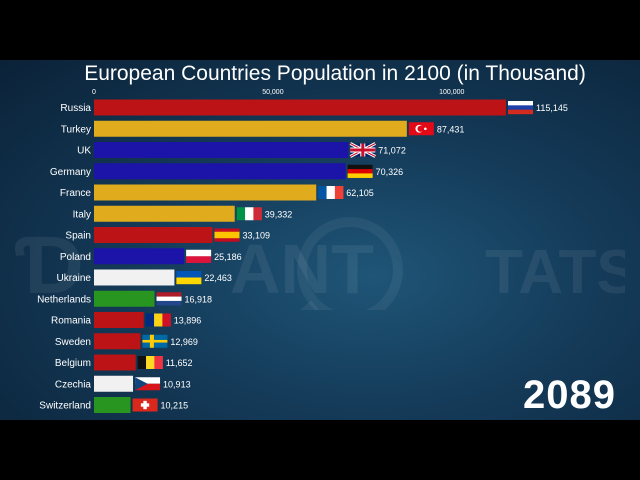 This screenshot has height=480, width=640. What do you see at coordinates (155, 341) in the screenshot?
I see `sweden-flag-icon` at bounding box center [155, 341].